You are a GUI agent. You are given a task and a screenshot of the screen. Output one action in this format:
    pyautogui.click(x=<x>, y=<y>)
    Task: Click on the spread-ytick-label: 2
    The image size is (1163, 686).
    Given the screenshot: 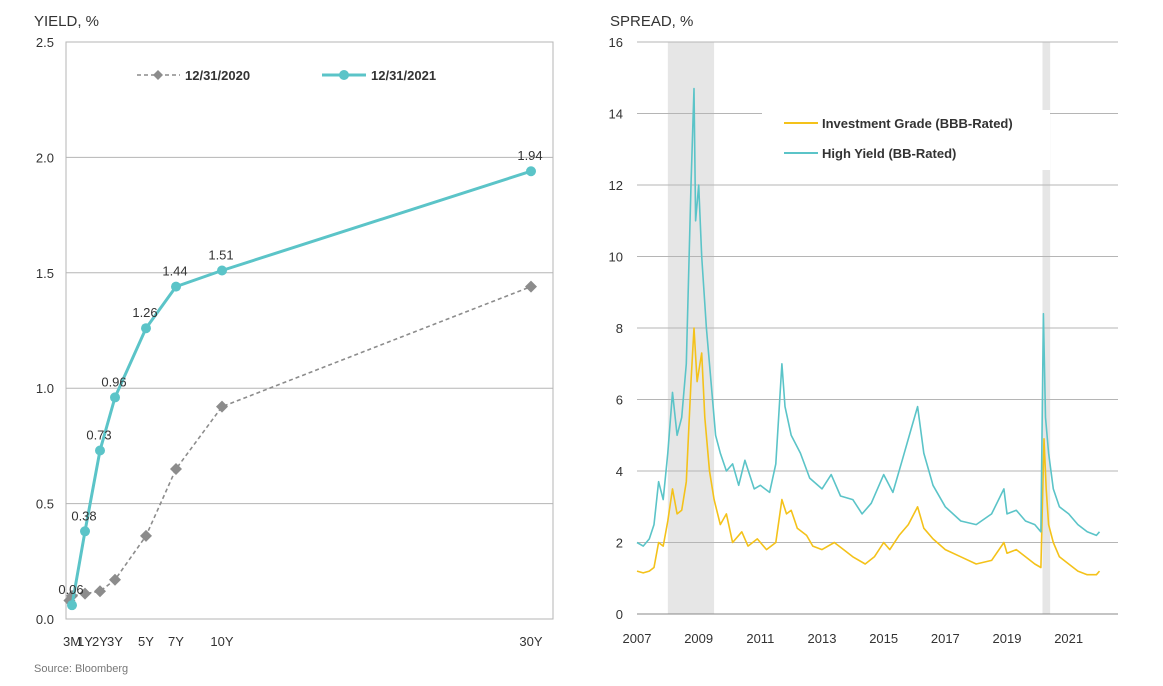 What is the action you would take?
    pyautogui.click(x=619, y=543)
    